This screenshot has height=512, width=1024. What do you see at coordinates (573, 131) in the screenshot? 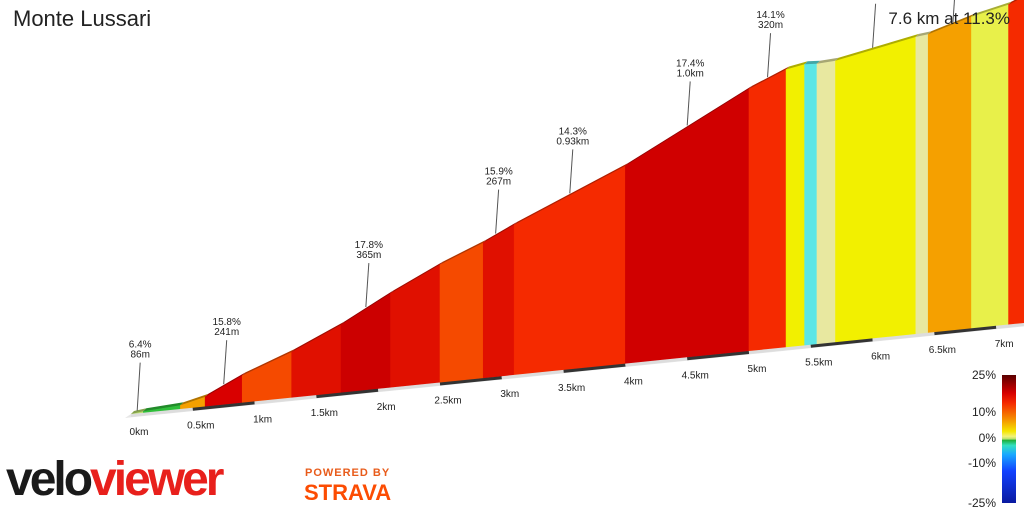
I see `annotation-gradient: 14.3%` at bounding box center [573, 131].